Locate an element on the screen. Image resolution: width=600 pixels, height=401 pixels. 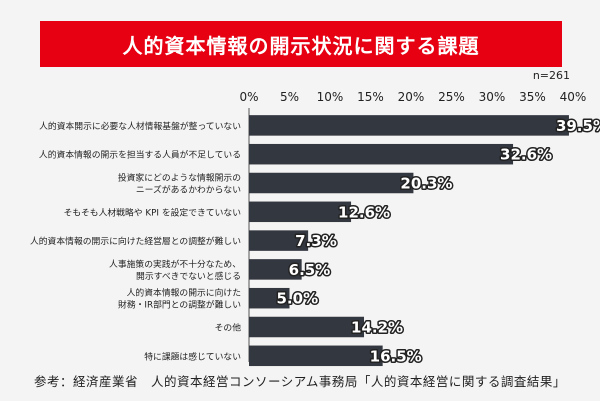
category-label: 人的資本情報の開示に向けた経営層との調整が難しい is located at coordinates (135, 241).